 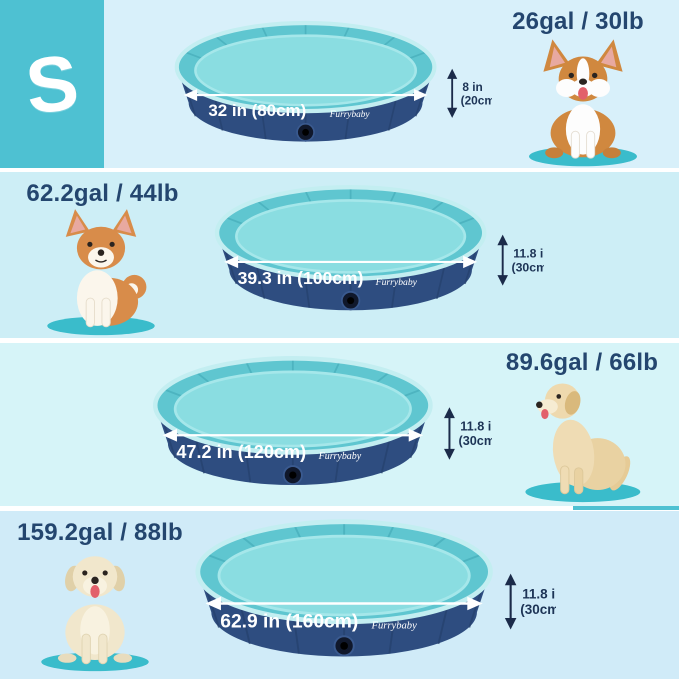 What do you see at coordinates (301, 278) in the screenshot?
I see `diameter-label-m: 39.3 in (100cm)` at bounding box center [301, 278].